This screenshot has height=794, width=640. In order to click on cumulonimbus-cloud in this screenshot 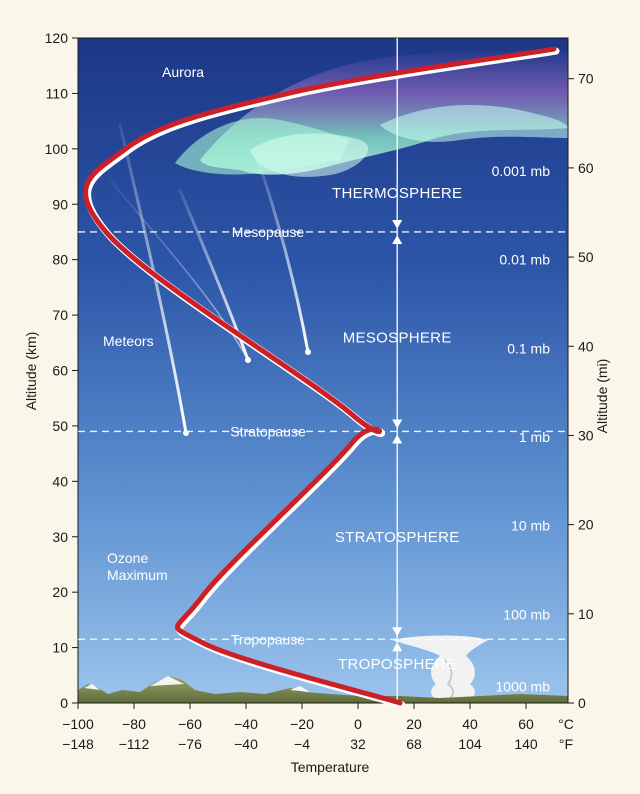, I will do `click(440, 668)`.